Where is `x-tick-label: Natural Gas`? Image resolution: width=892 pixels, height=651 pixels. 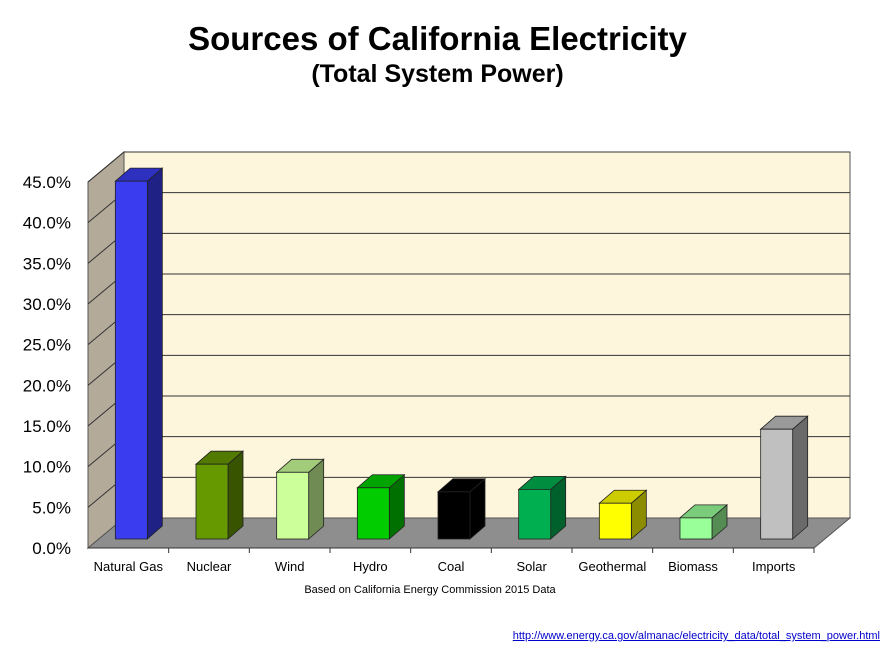 x-tick-label: Natural Gas is located at coordinates (129, 566).